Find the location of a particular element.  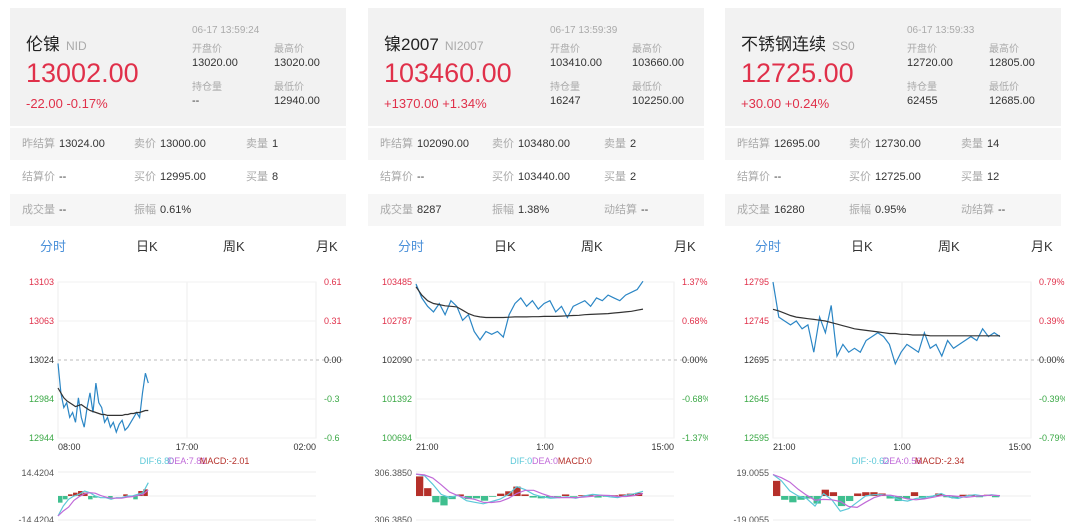

info-cell: 动结算 -- is located at coordinates (983, 210).